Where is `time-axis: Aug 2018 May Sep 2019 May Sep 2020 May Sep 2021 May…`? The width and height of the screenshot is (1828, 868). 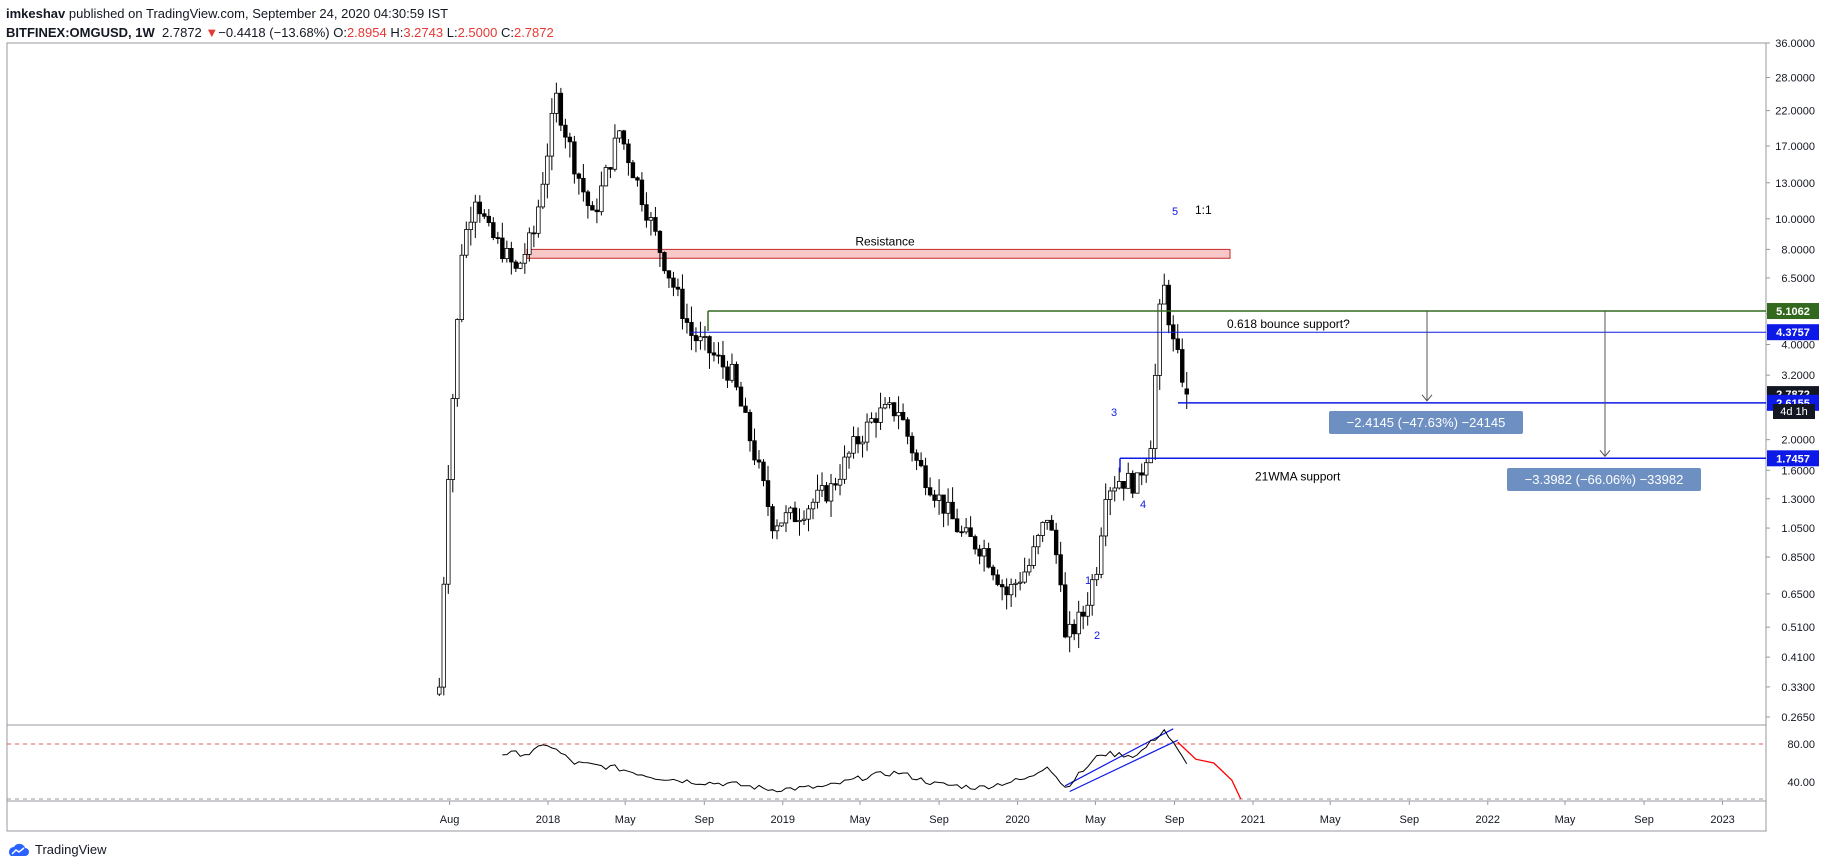 time-axis: Aug 2018 May Sep 2019 May Sep 2020 May Sep 2021 May… is located at coordinates (1087, 813).